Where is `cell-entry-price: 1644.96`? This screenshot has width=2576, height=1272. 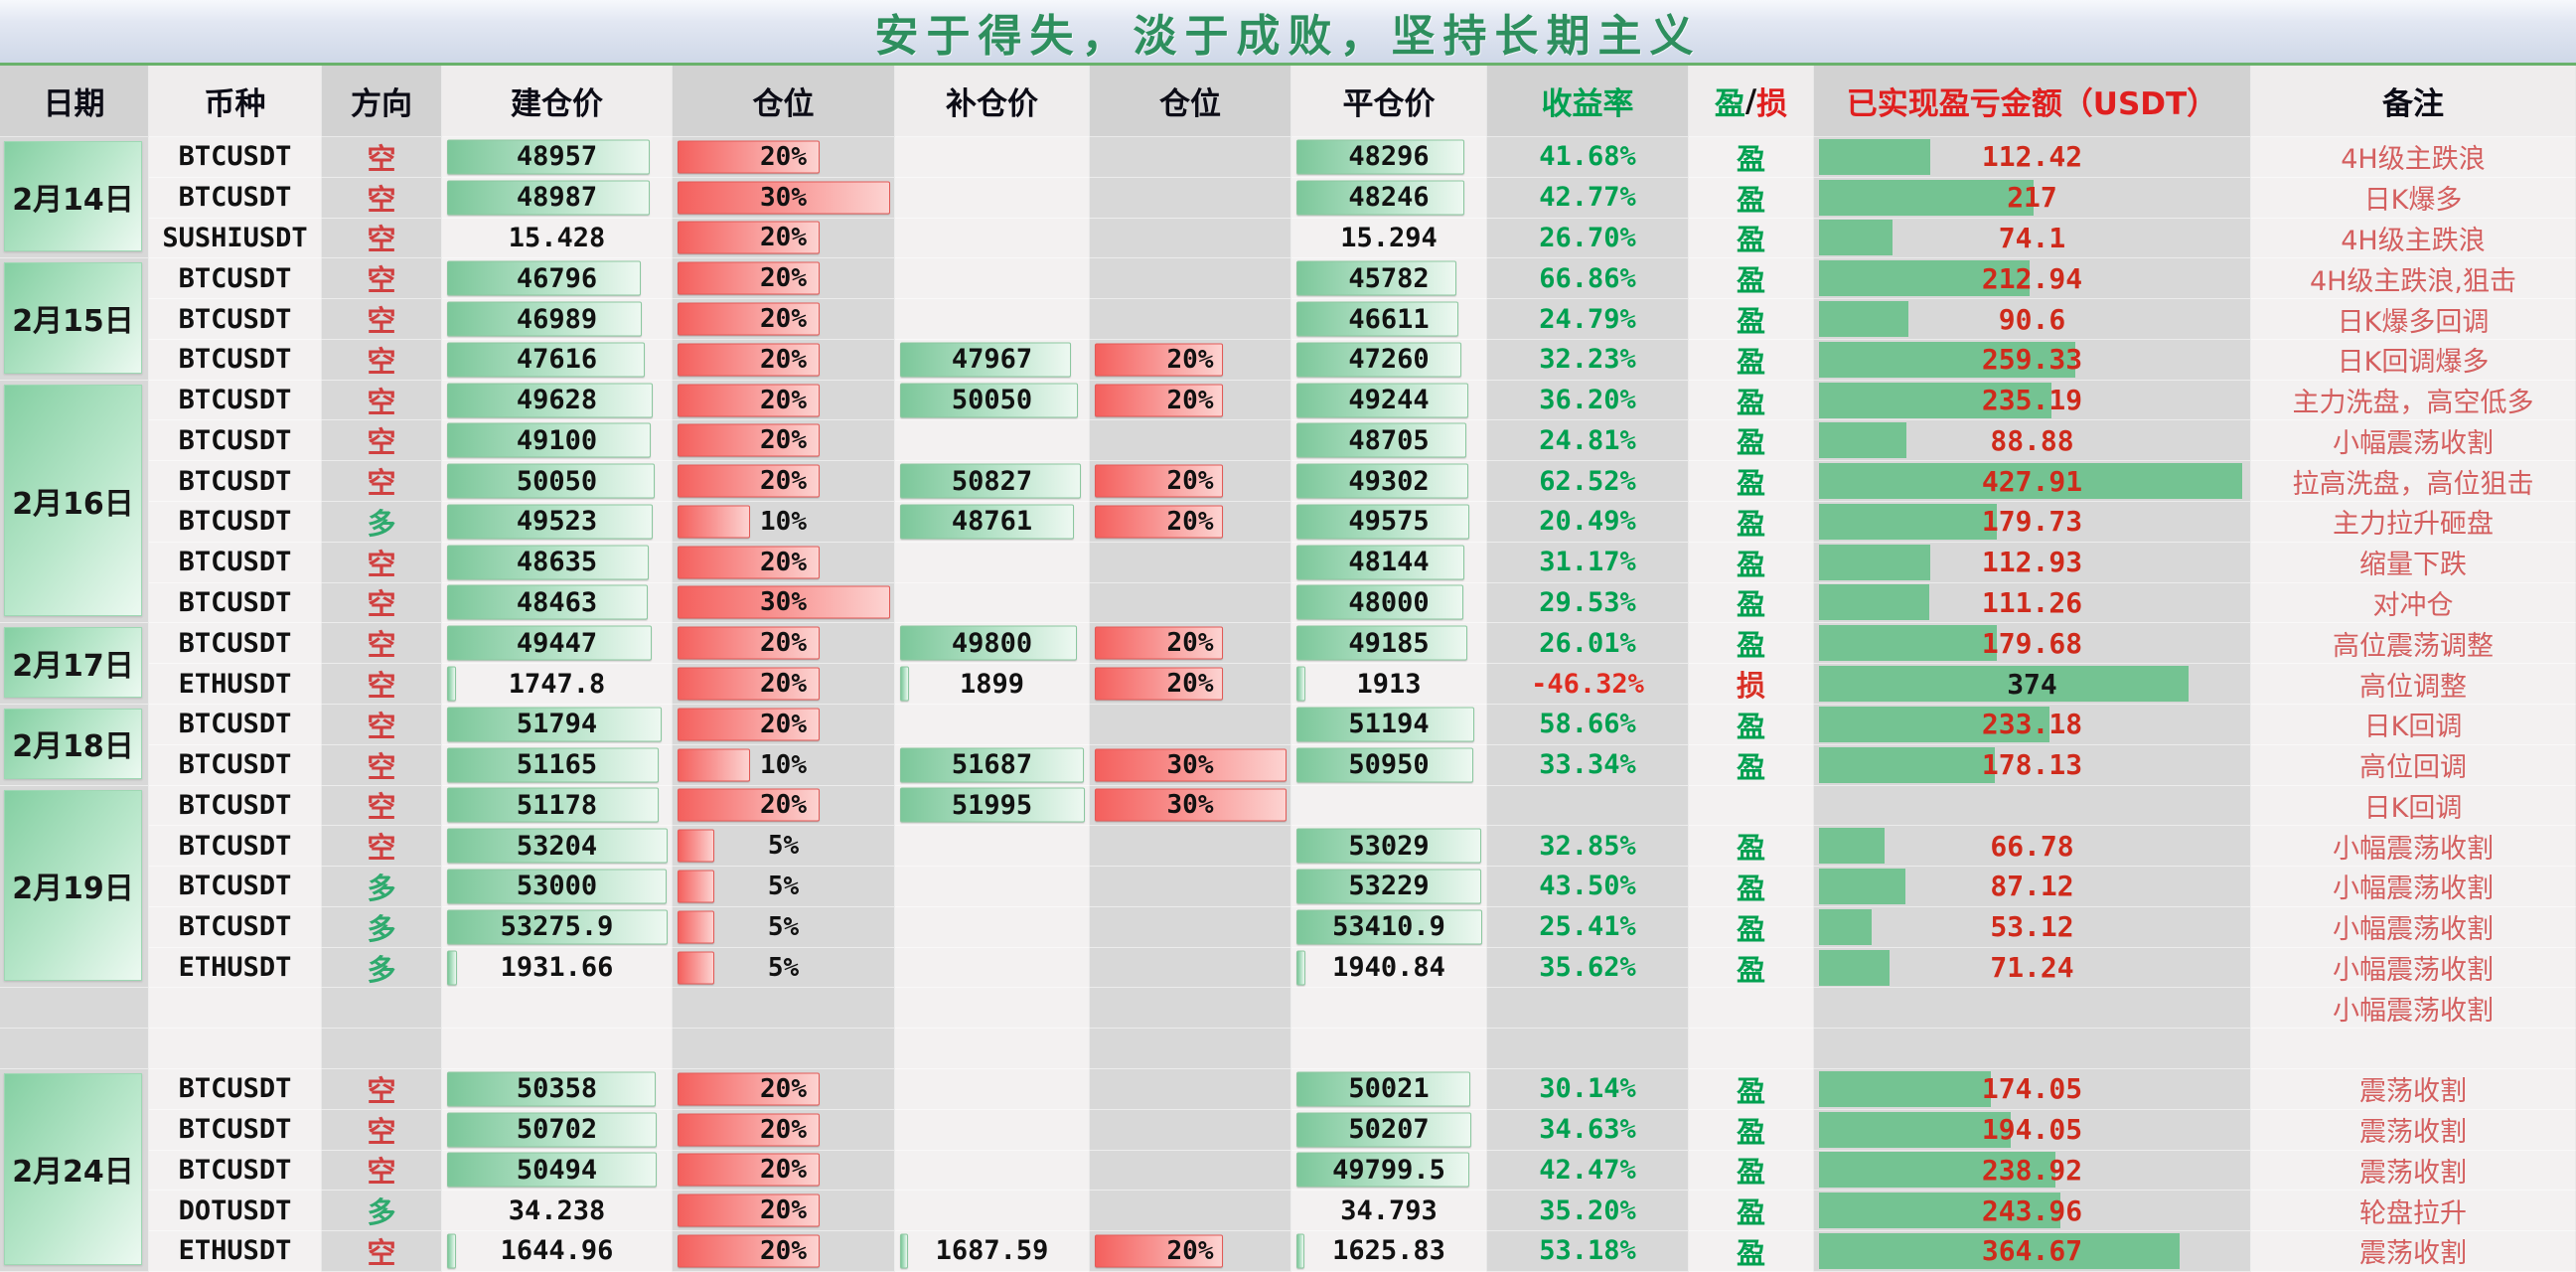
cell-entry-price: 1644.96 is located at coordinates (557, 1251).